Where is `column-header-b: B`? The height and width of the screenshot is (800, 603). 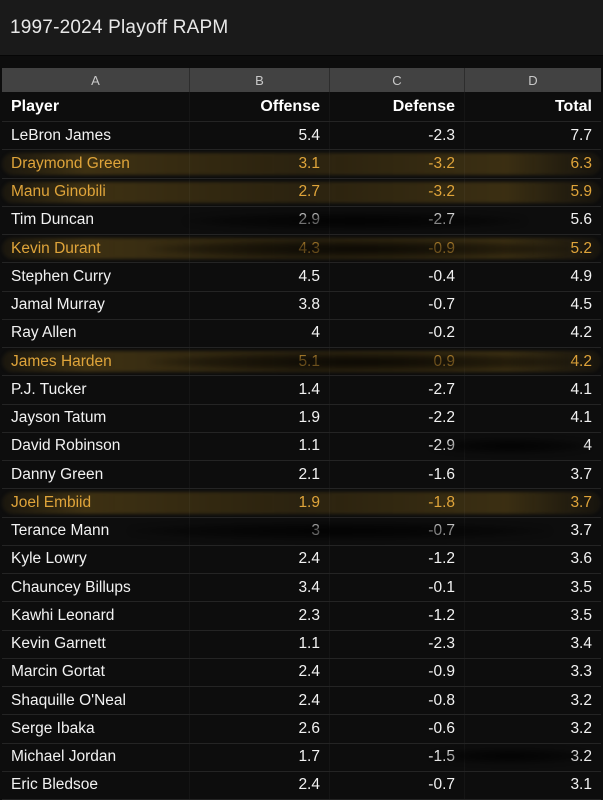 column-header-b: B is located at coordinates (260, 80).